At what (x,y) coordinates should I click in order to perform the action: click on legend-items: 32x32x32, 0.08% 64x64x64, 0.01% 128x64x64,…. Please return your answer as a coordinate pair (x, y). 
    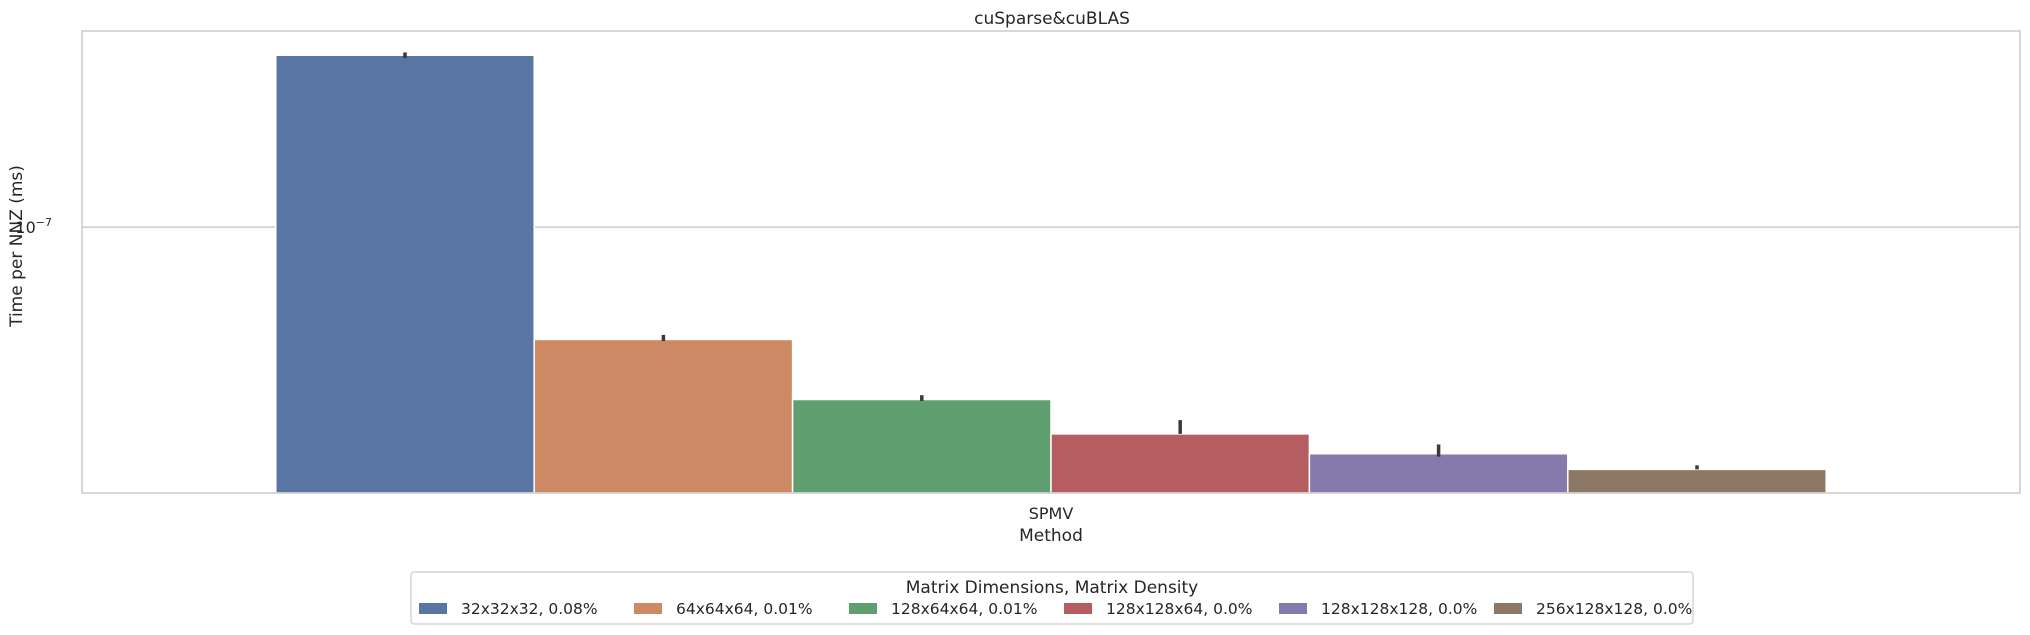
    Looking at the image, I should click on (1055, 609).